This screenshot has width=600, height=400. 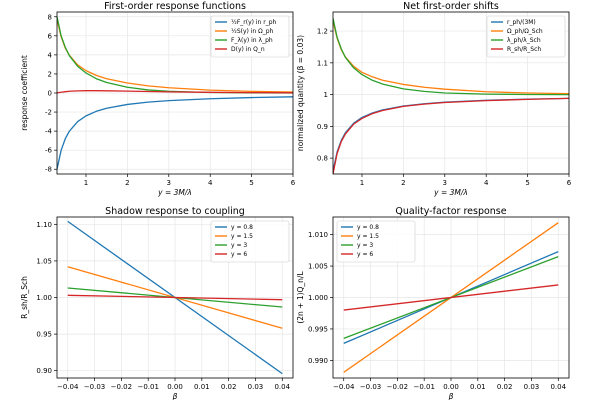 I want to click on y-tick-label: 0.95, so click(x=44, y=335).